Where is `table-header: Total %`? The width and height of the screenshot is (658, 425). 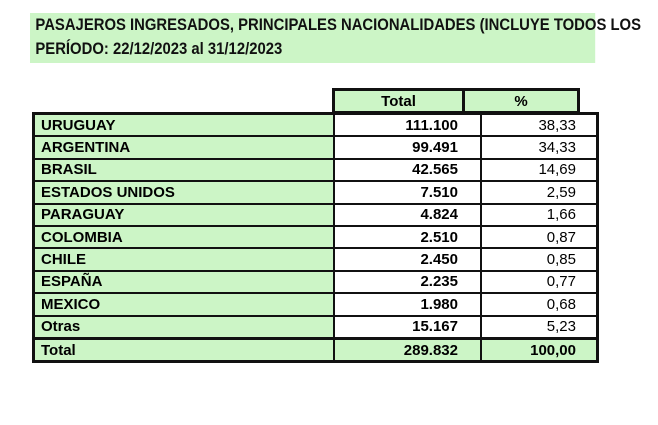 table-header: Total % is located at coordinates (456, 101).